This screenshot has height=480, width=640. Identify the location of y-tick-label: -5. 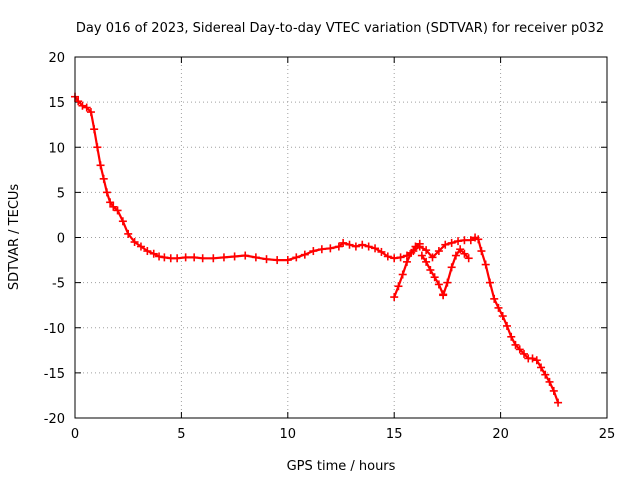
(58, 284).